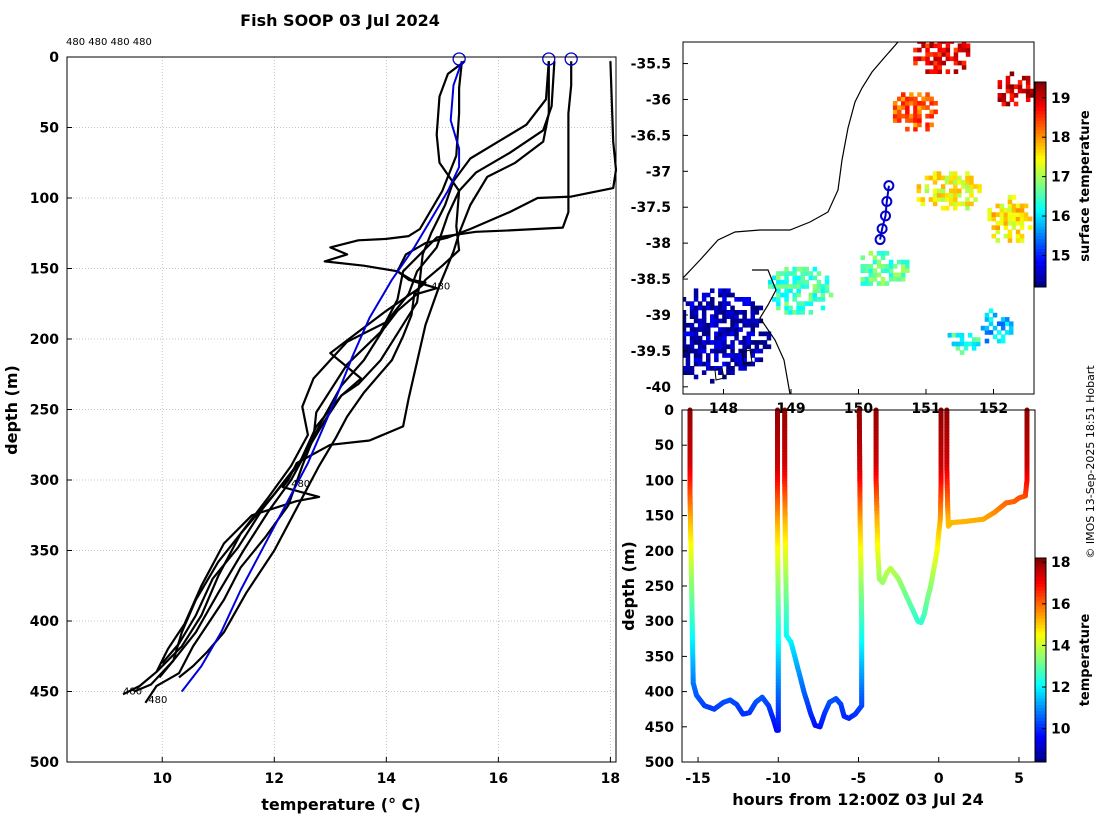  Describe the element at coordinates (54, 58) in the screenshot. I see `profile-ytick-label: 0` at that location.